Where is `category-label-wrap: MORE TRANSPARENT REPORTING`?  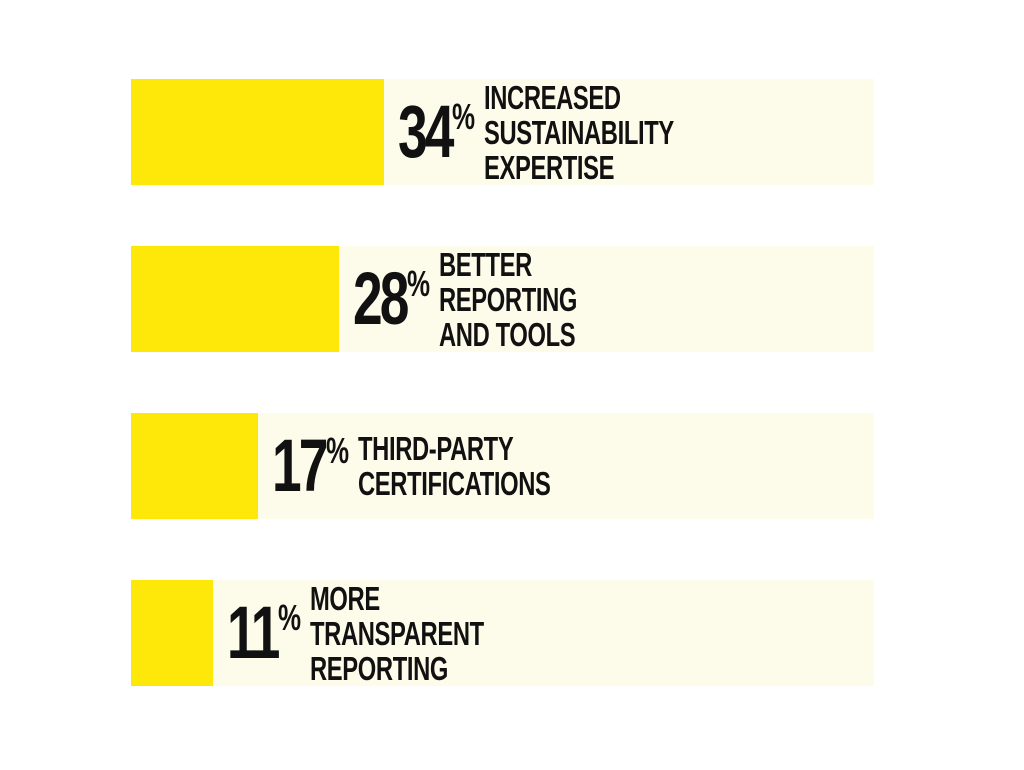 category-label-wrap: MORE TRANSPARENT REPORTING is located at coordinates (435, 633).